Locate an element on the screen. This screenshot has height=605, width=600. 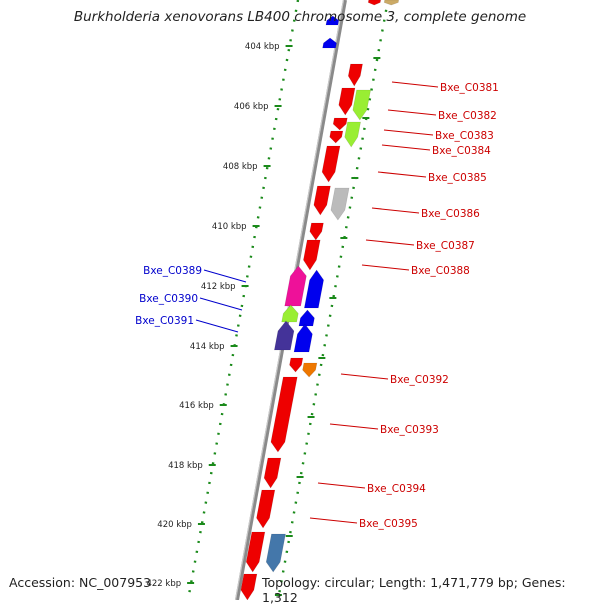
scale-label: 414 kbp is located at coordinates (207, 347).